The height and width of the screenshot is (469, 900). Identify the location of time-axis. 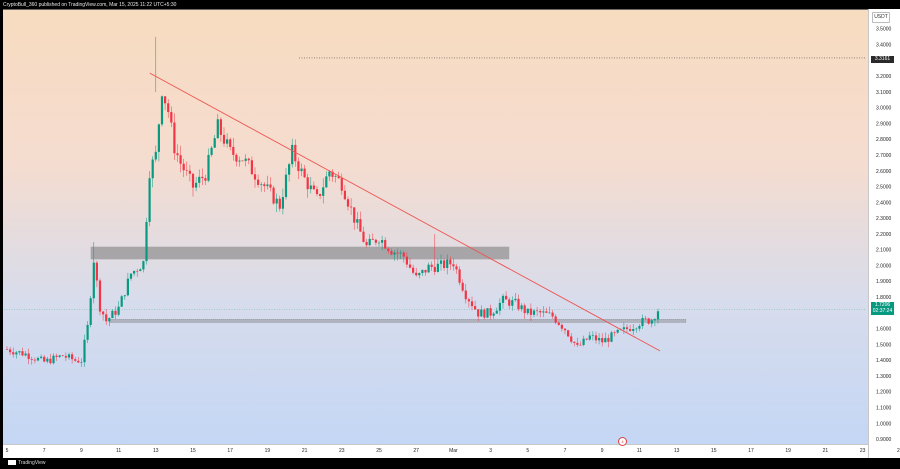
(435, 451).